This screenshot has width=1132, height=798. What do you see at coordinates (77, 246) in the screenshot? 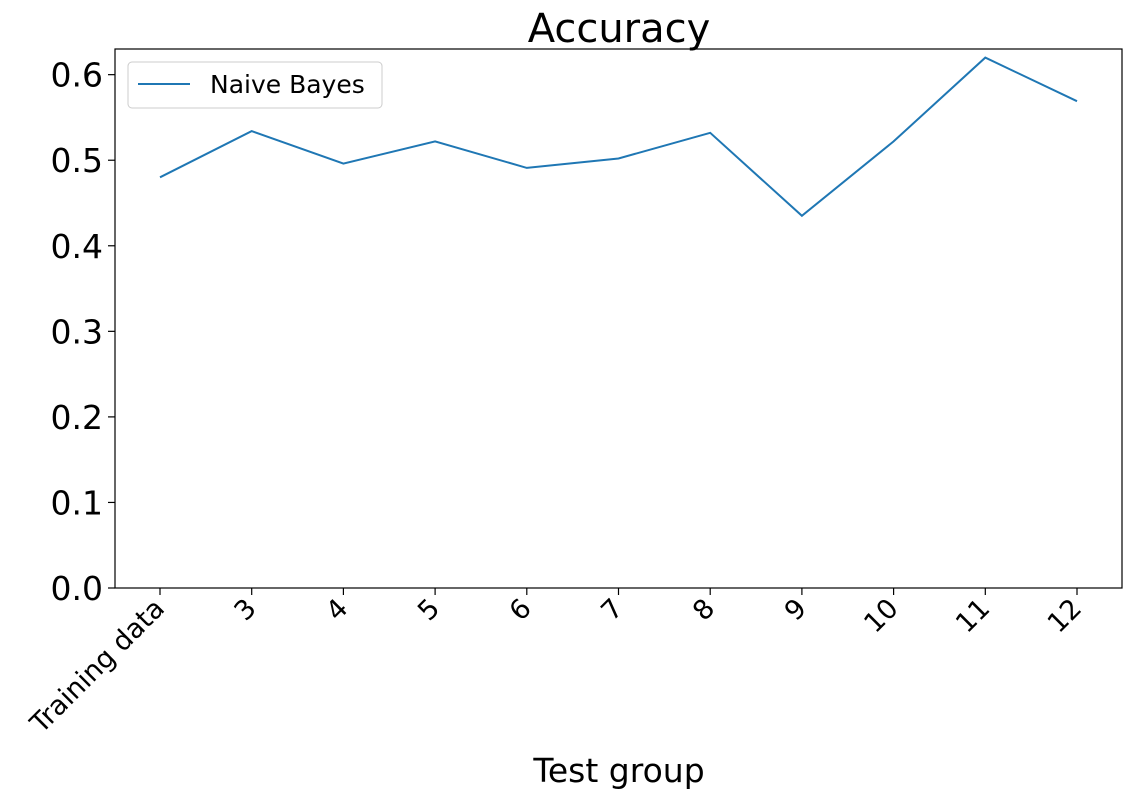
I see `y-tick-label: 0.4` at bounding box center [77, 246].